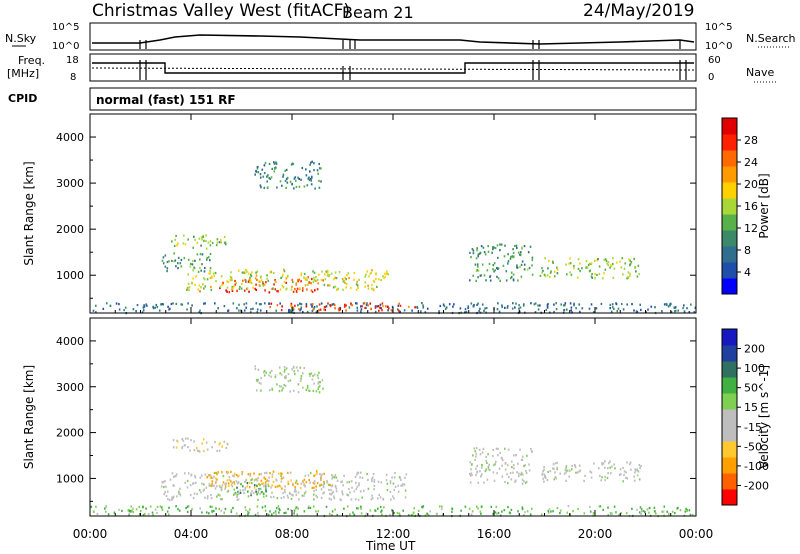 The image size is (800, 554). I want to click on beam-label: Beam 21, so click(378, 12).